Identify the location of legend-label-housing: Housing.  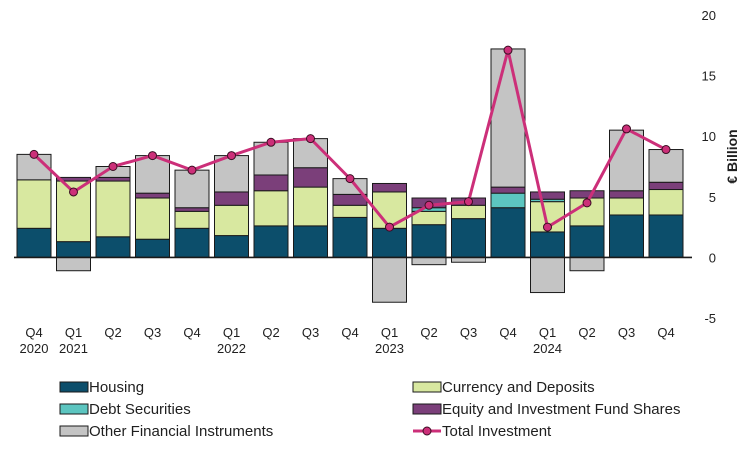
(116, 387).